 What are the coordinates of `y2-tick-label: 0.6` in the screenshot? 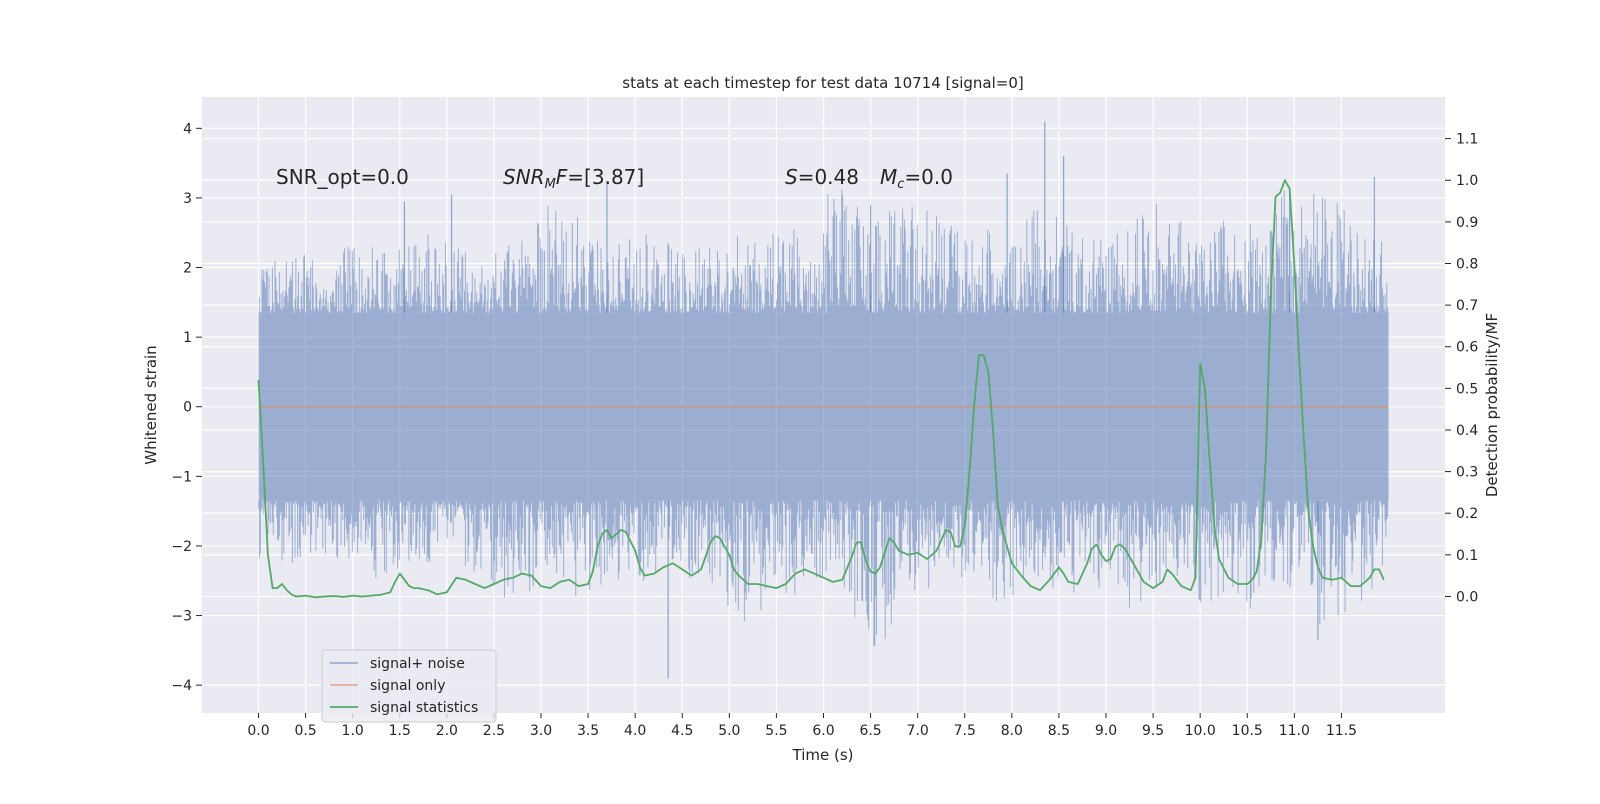 It's located at (1467, 348).